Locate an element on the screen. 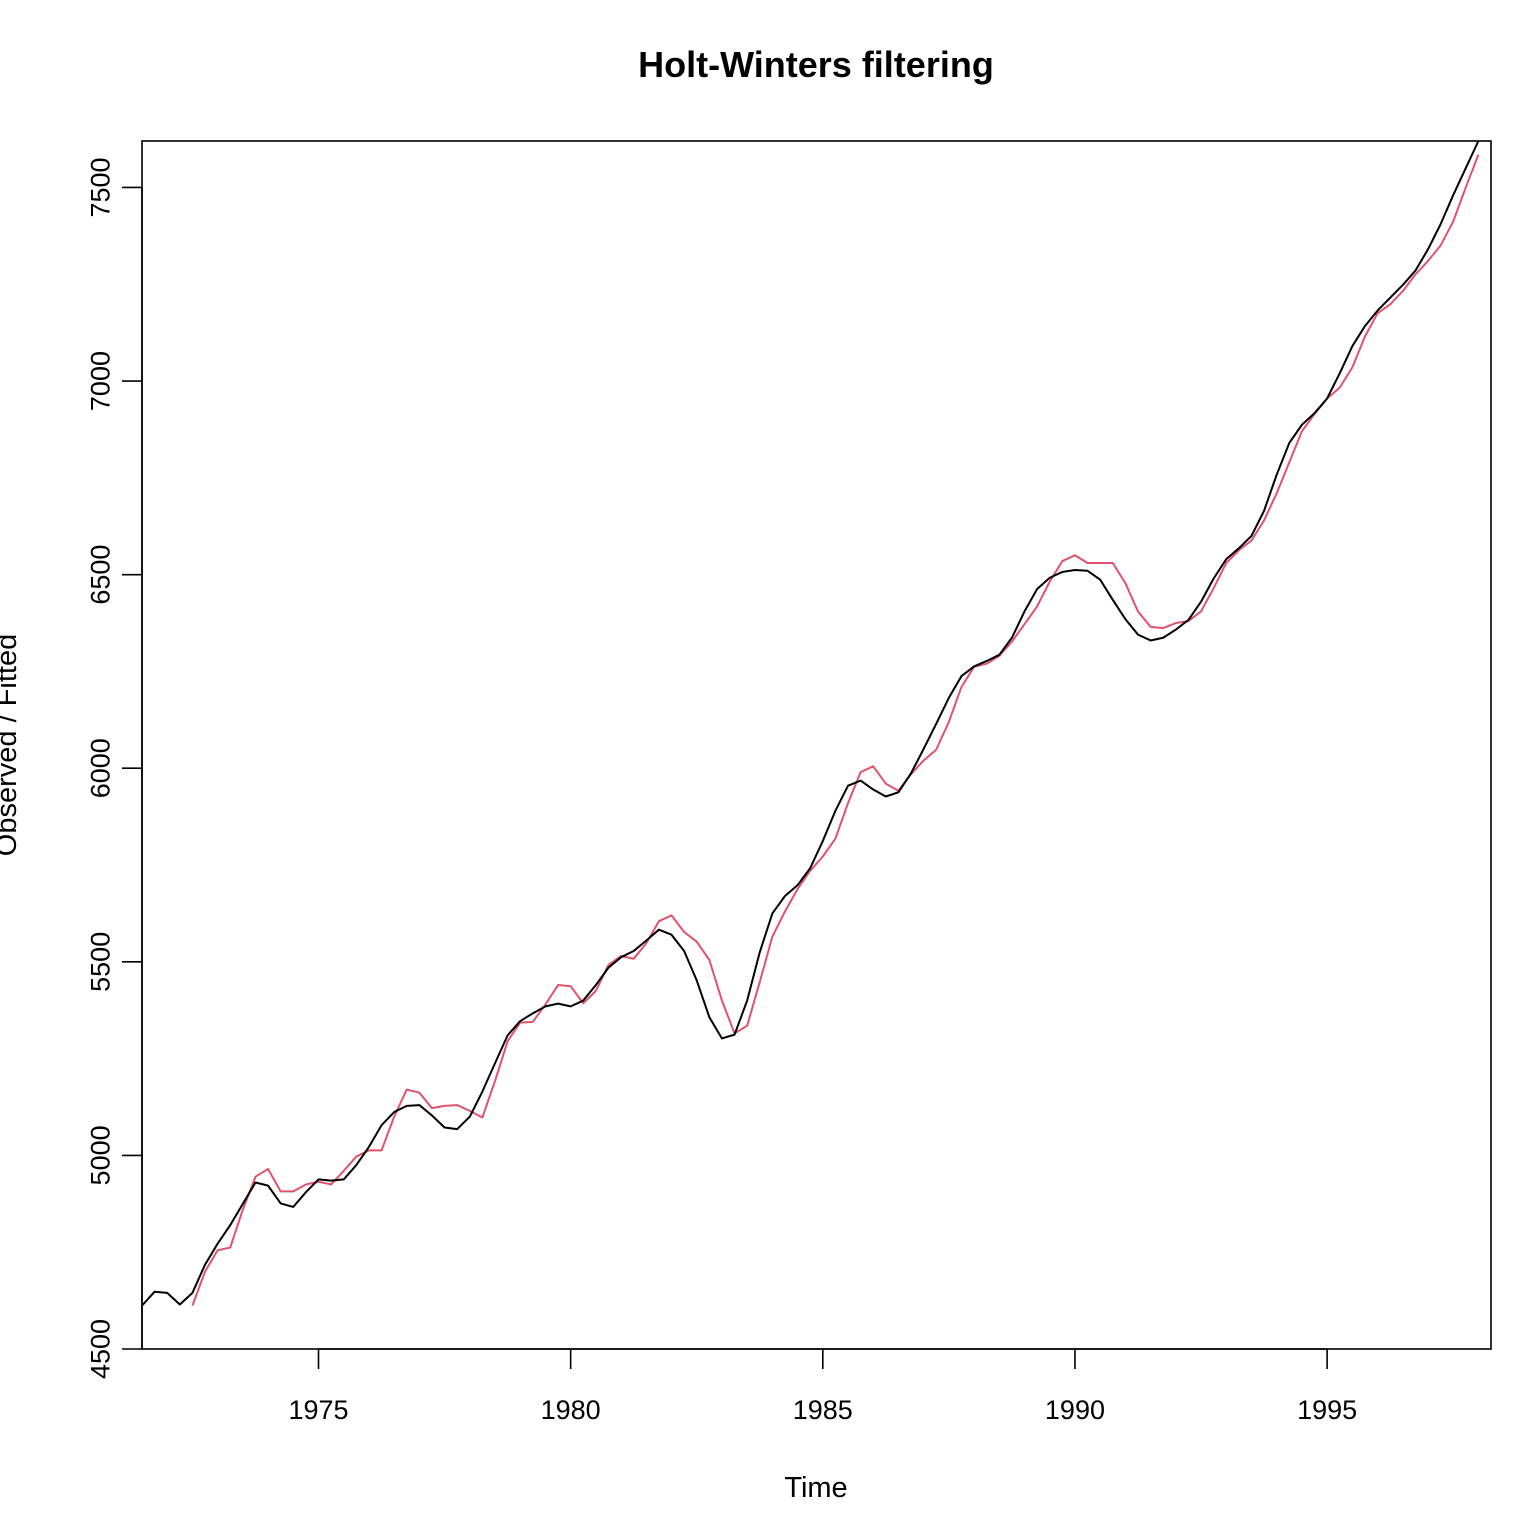 This screenshot has width=1532, height=1520. y-tick-label: 4500 is located at coordinates (100, 1349).